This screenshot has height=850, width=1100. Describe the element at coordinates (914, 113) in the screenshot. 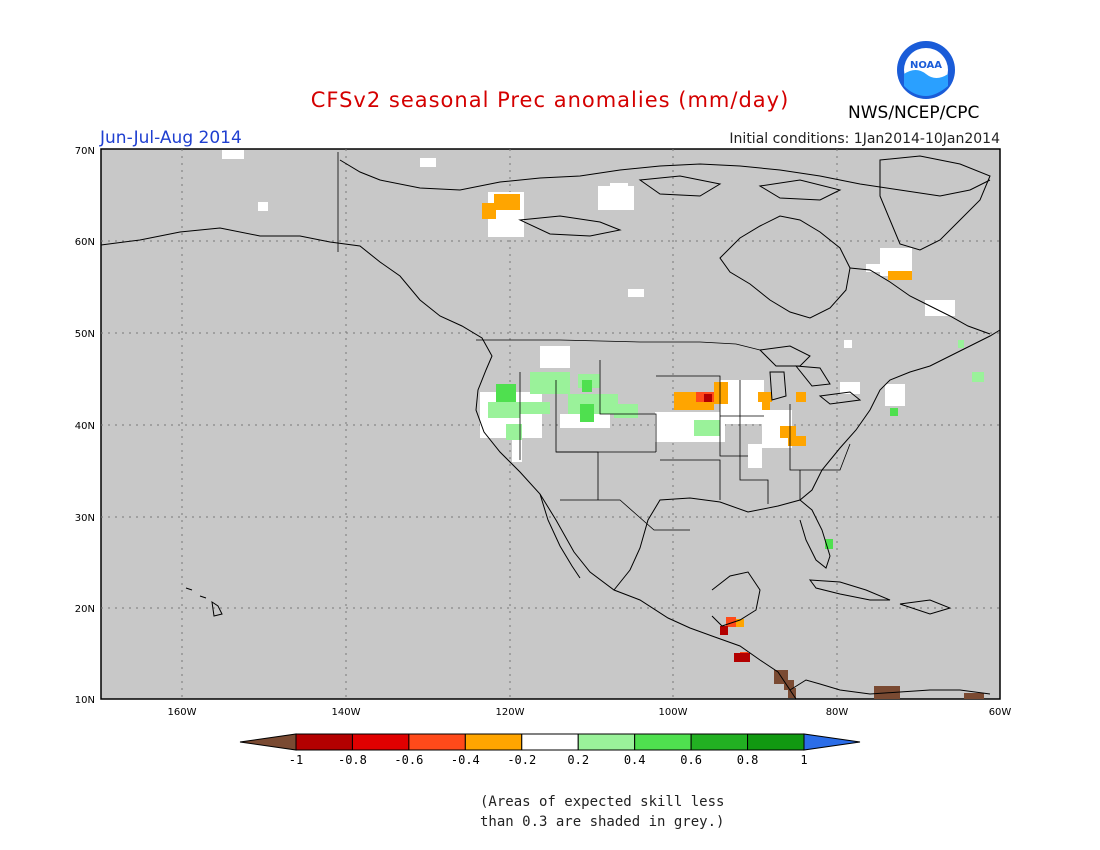

I see `agency-label: NWS/NCEP/CPC` at that location.